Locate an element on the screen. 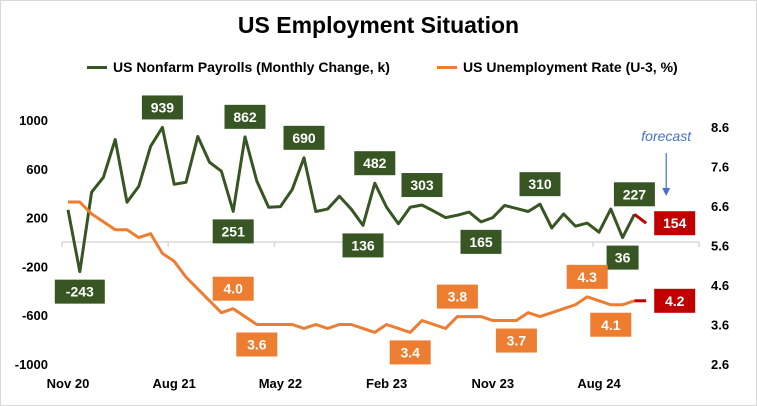 This screenshot has height=406, width=757. payrolls-data-label-text: 690 is located at coordinates (304, 138).